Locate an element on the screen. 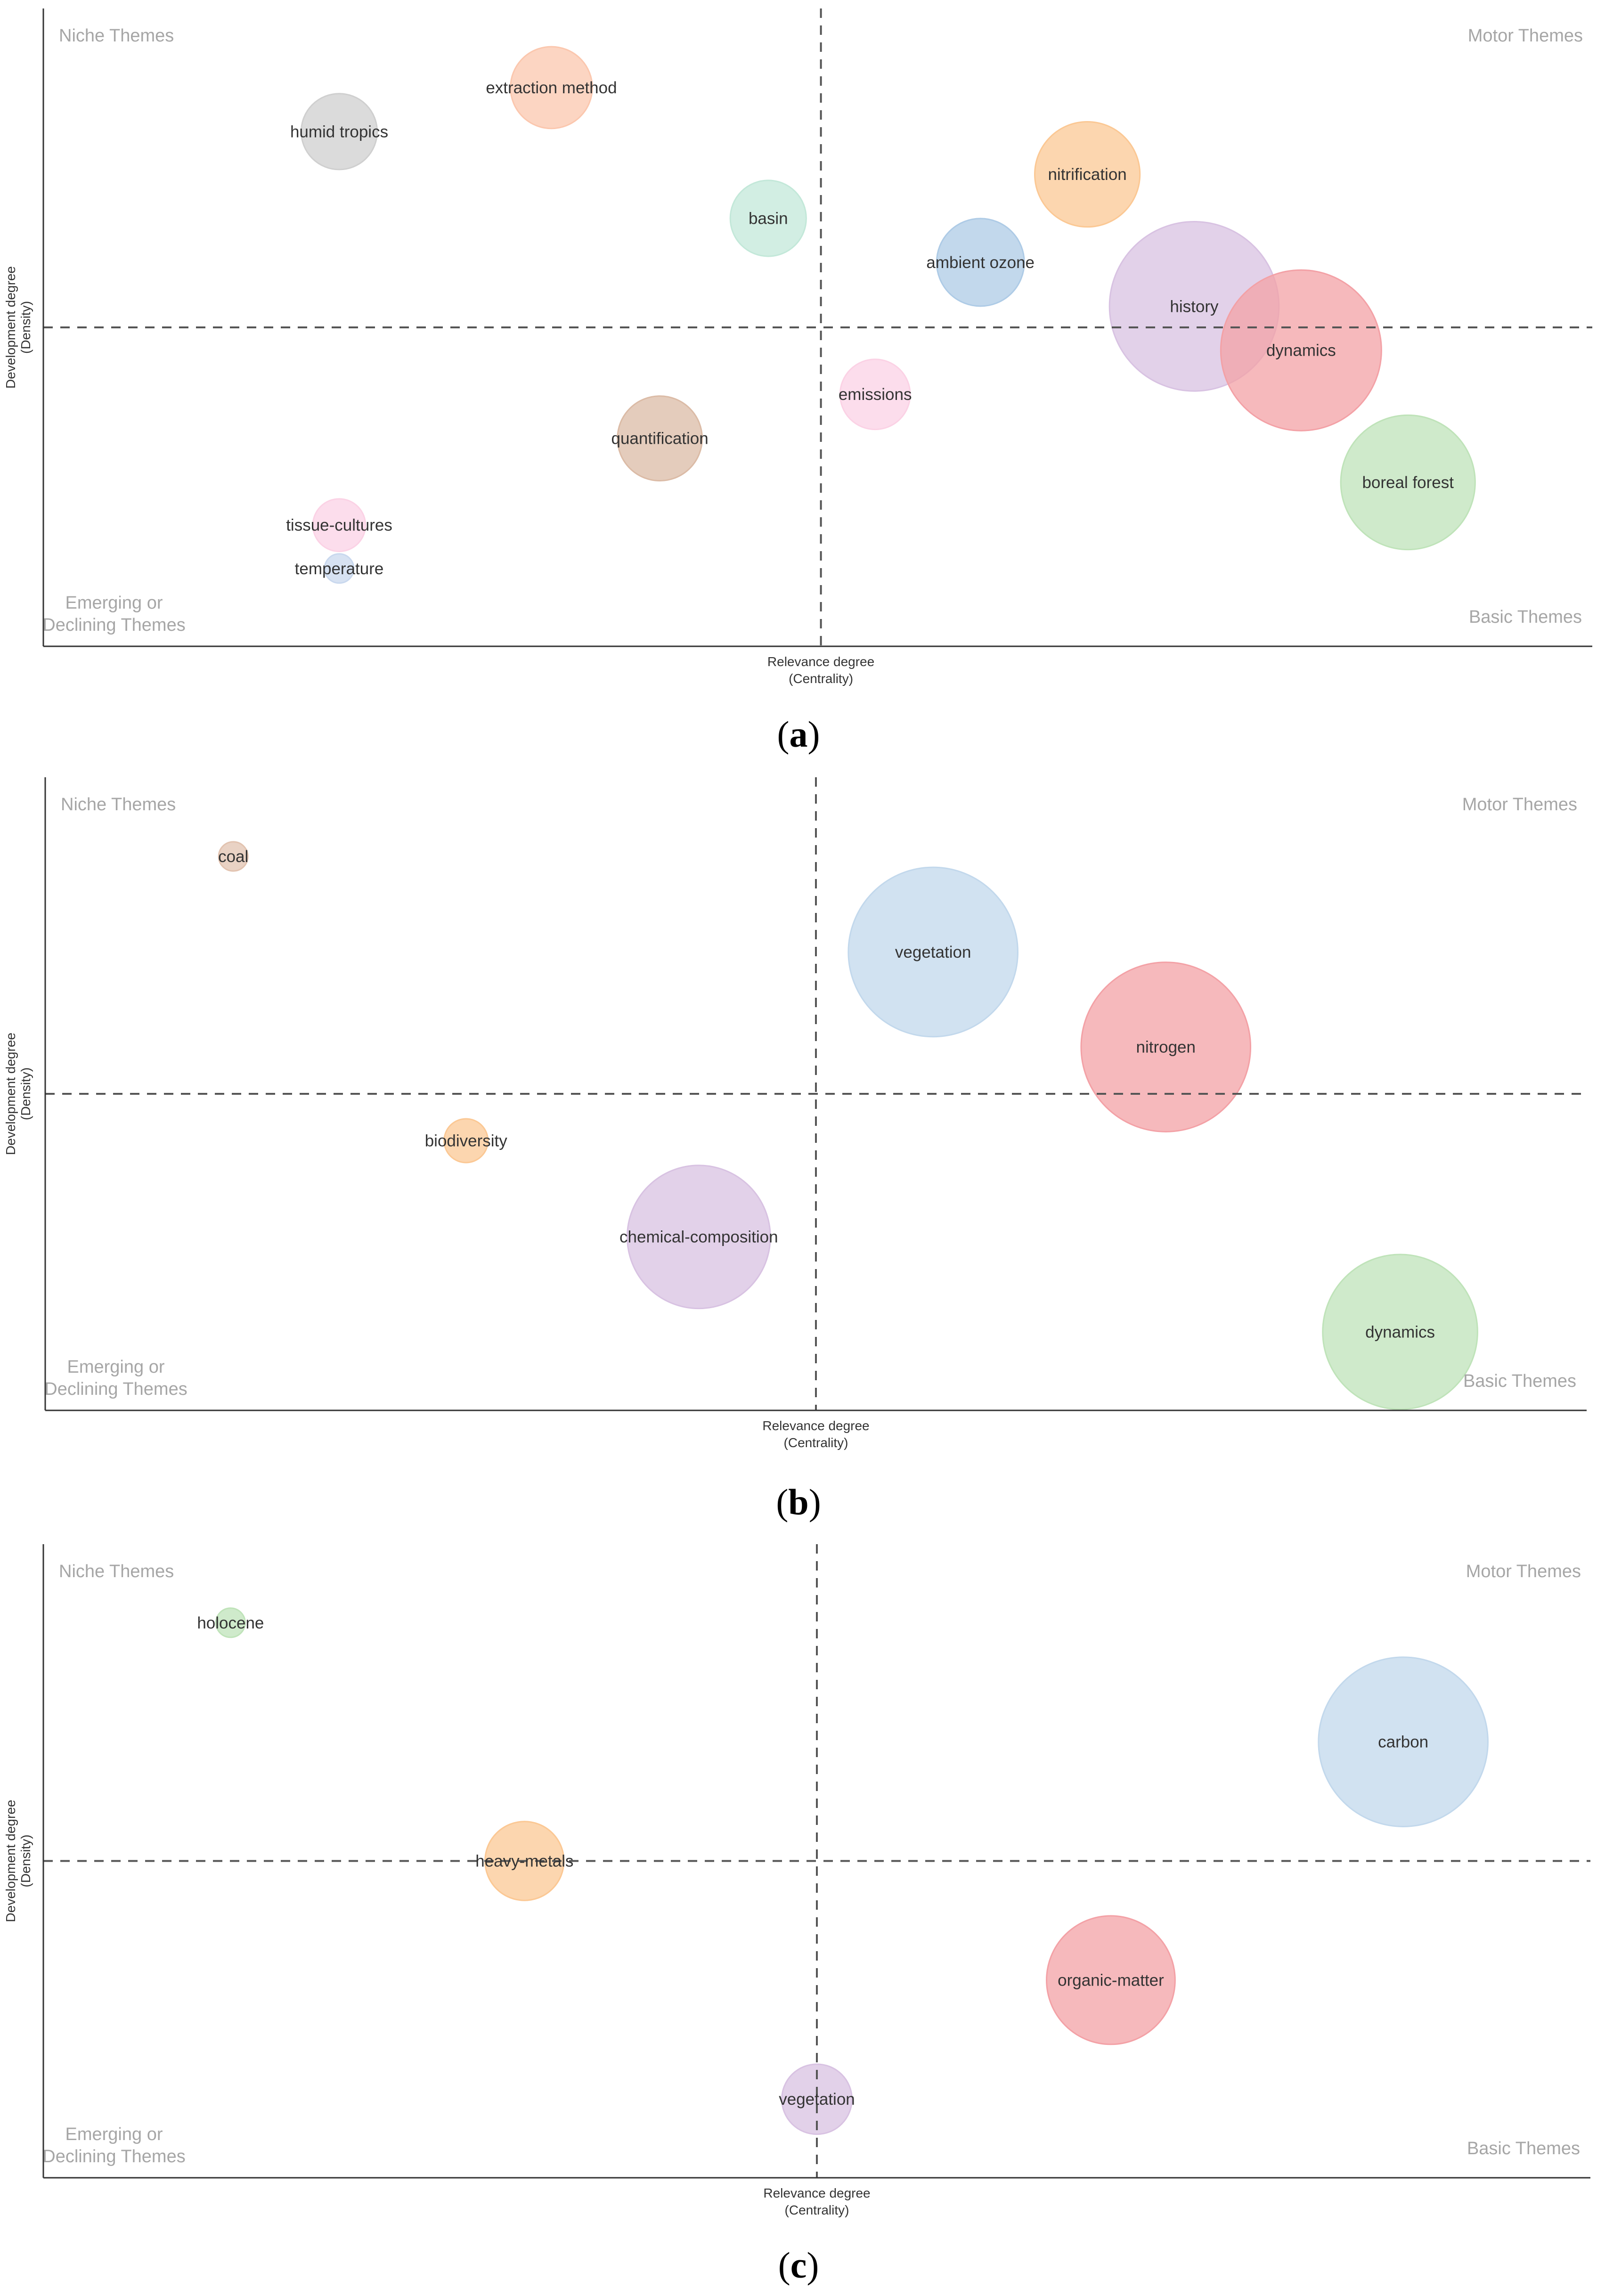 The width and height of the screenshot is (1597, 2296). bubble-label-coal: coal is located at coordinates (233, 856).